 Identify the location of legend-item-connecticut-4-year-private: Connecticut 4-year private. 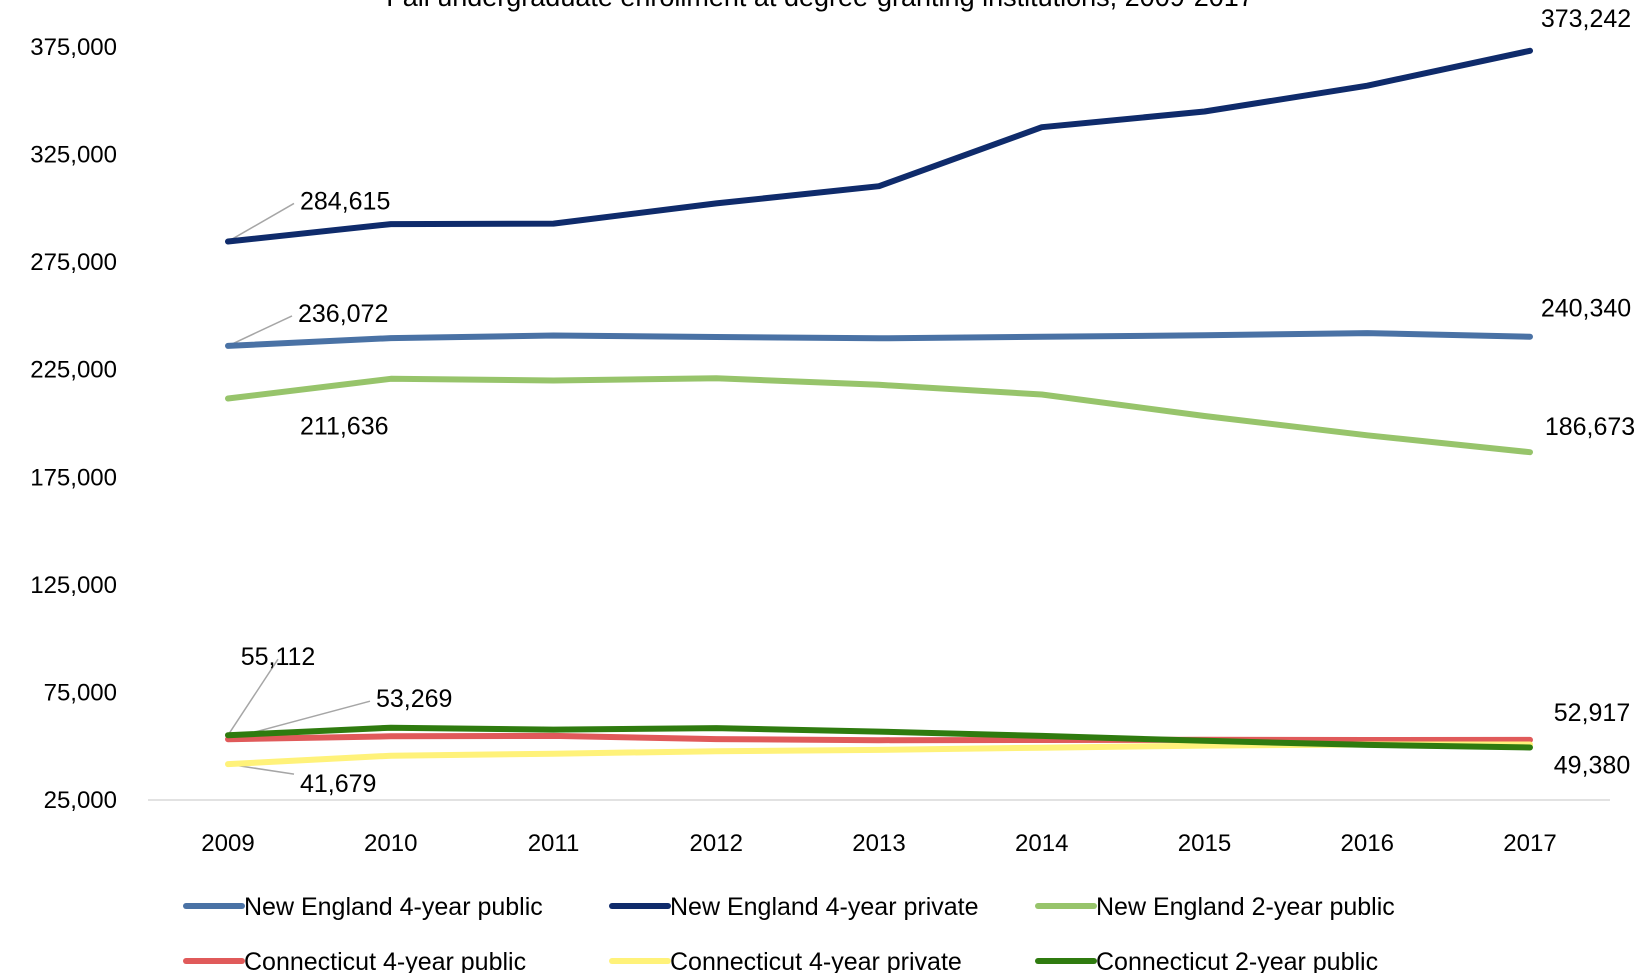
(785, 960).